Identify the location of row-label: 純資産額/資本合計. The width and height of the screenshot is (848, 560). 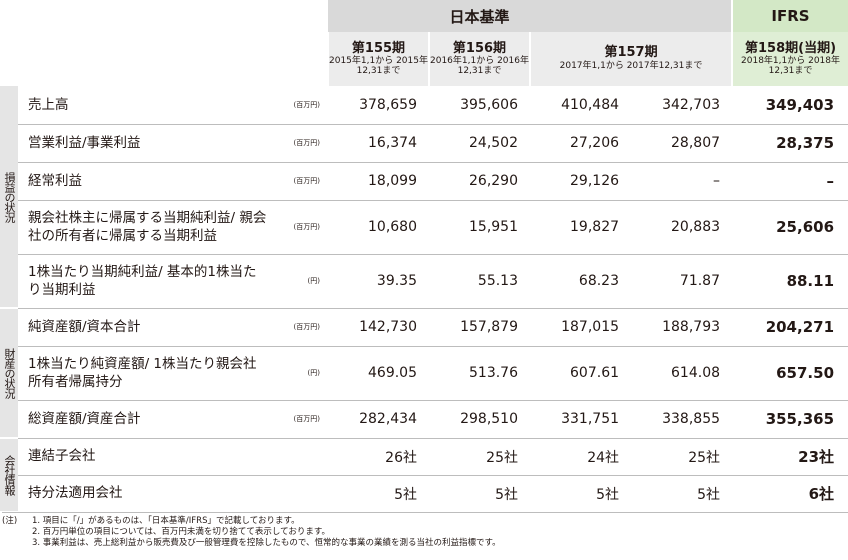
(143, 327).